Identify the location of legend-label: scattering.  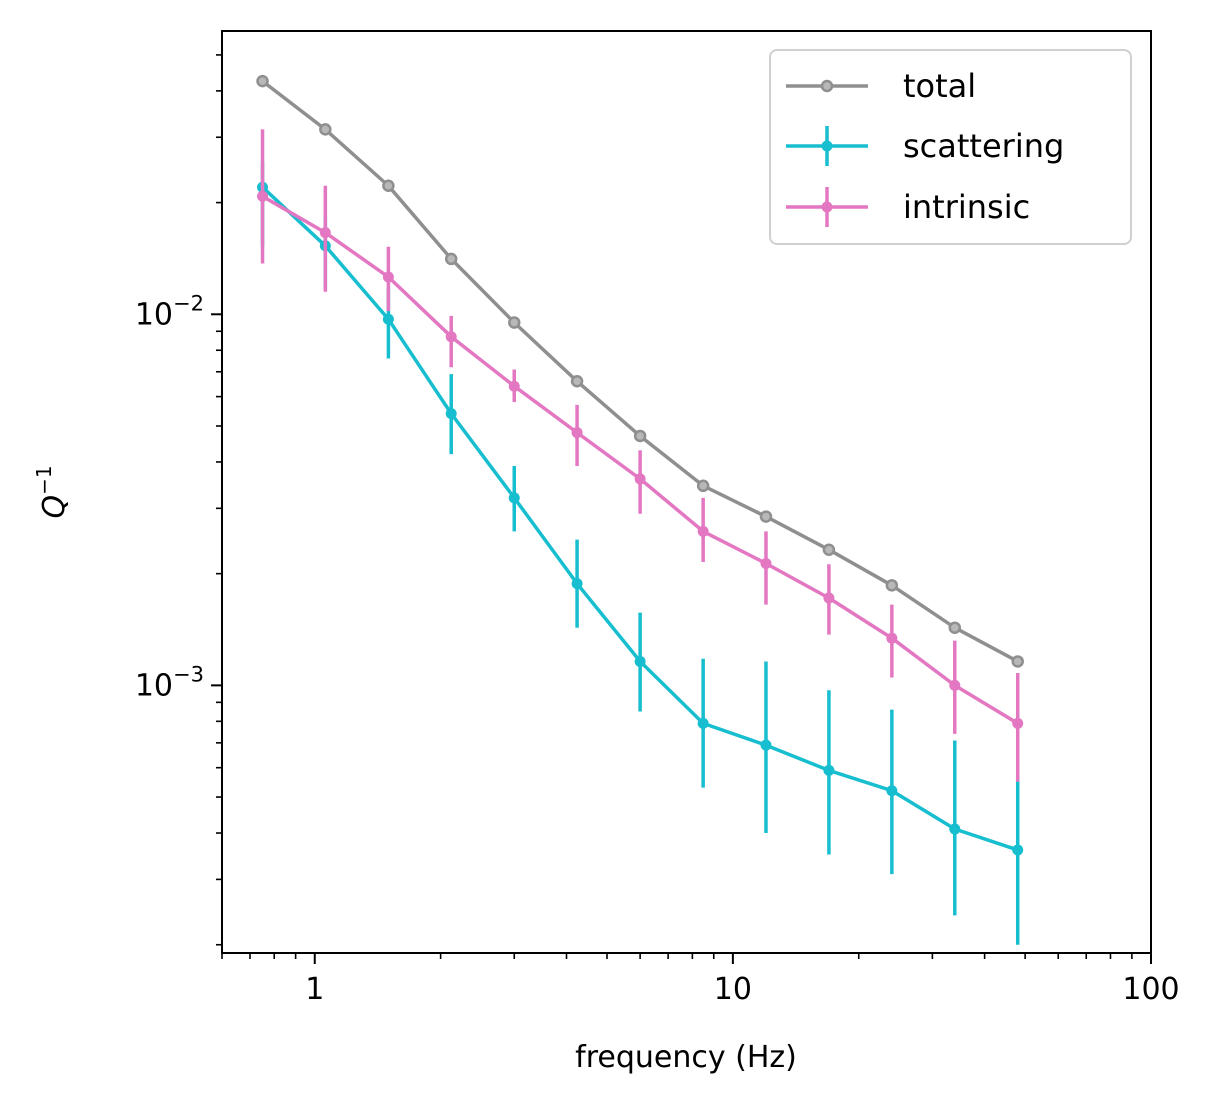
(983, 146).